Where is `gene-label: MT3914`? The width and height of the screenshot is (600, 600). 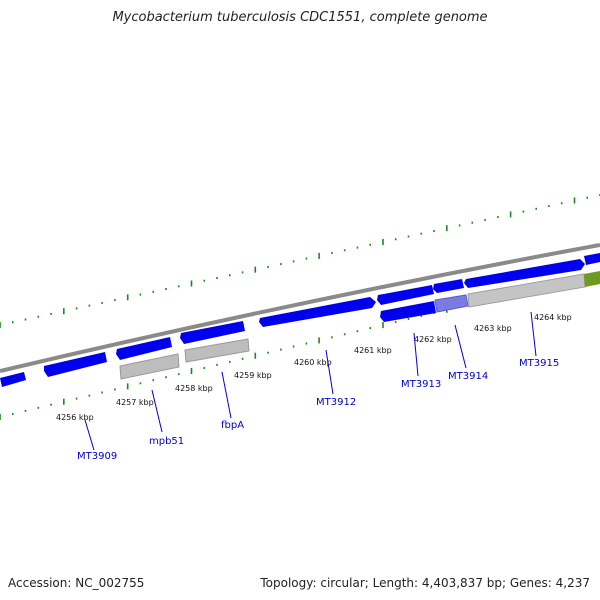
gene-label: MT3914 is located at coordinates (468, 376).